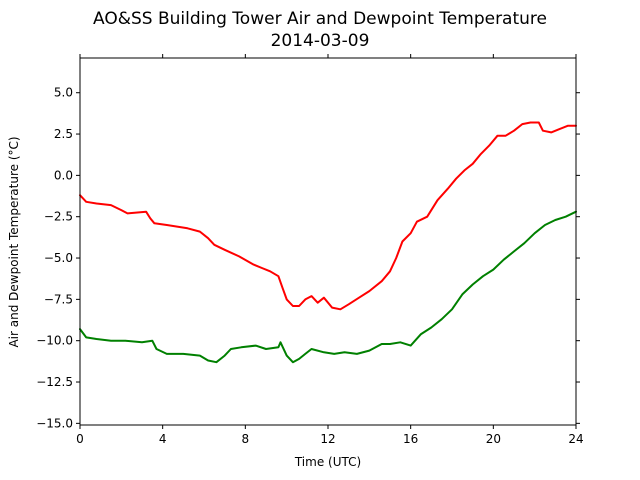  I want to click on chart-subtitle: 2014-03-09, so click(320, 41).